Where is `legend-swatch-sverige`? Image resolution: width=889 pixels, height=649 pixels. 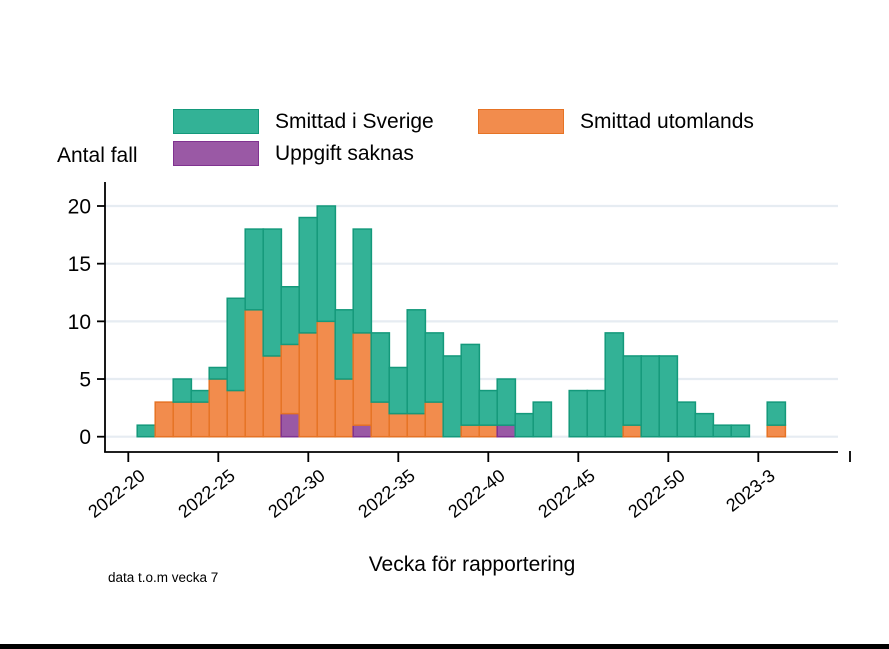 legend-swatch-sverige is located at coordinates (216, 121).